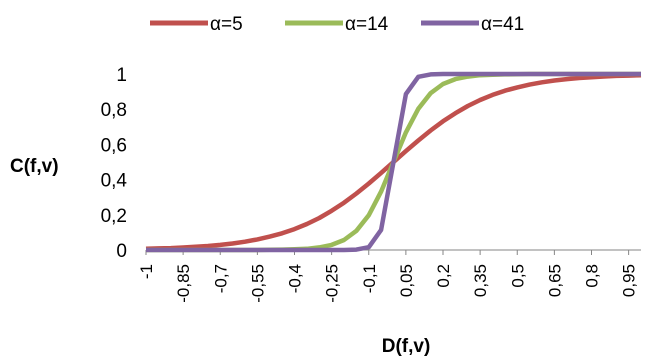  What do you see at coordinates (369, 278) in the screenshot?
I see `x-tick-label: -0,1` at bounding box center [369, 278].